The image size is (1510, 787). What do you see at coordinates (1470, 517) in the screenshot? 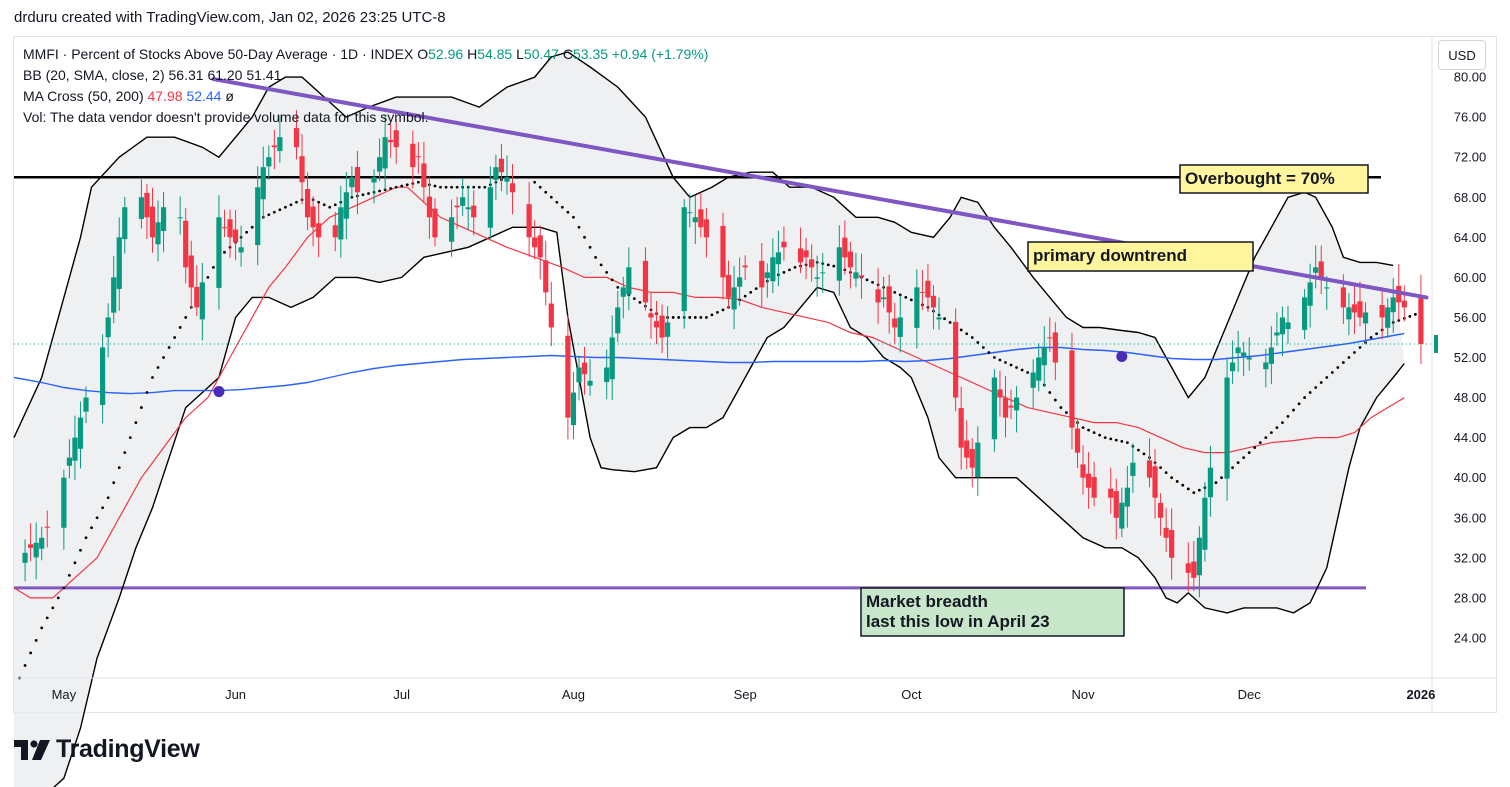
I see `y-tick-label: 36.00` at bounding box center [1470, 517].